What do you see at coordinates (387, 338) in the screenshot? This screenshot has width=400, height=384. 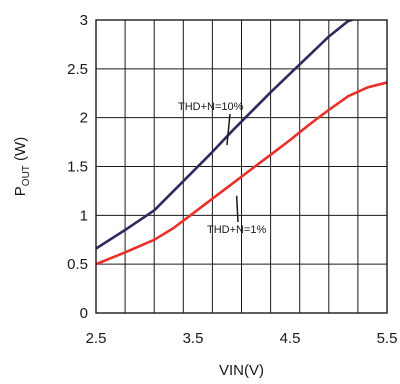 I see `x-tick-label: 5.5` at bounding box center [387, 338].